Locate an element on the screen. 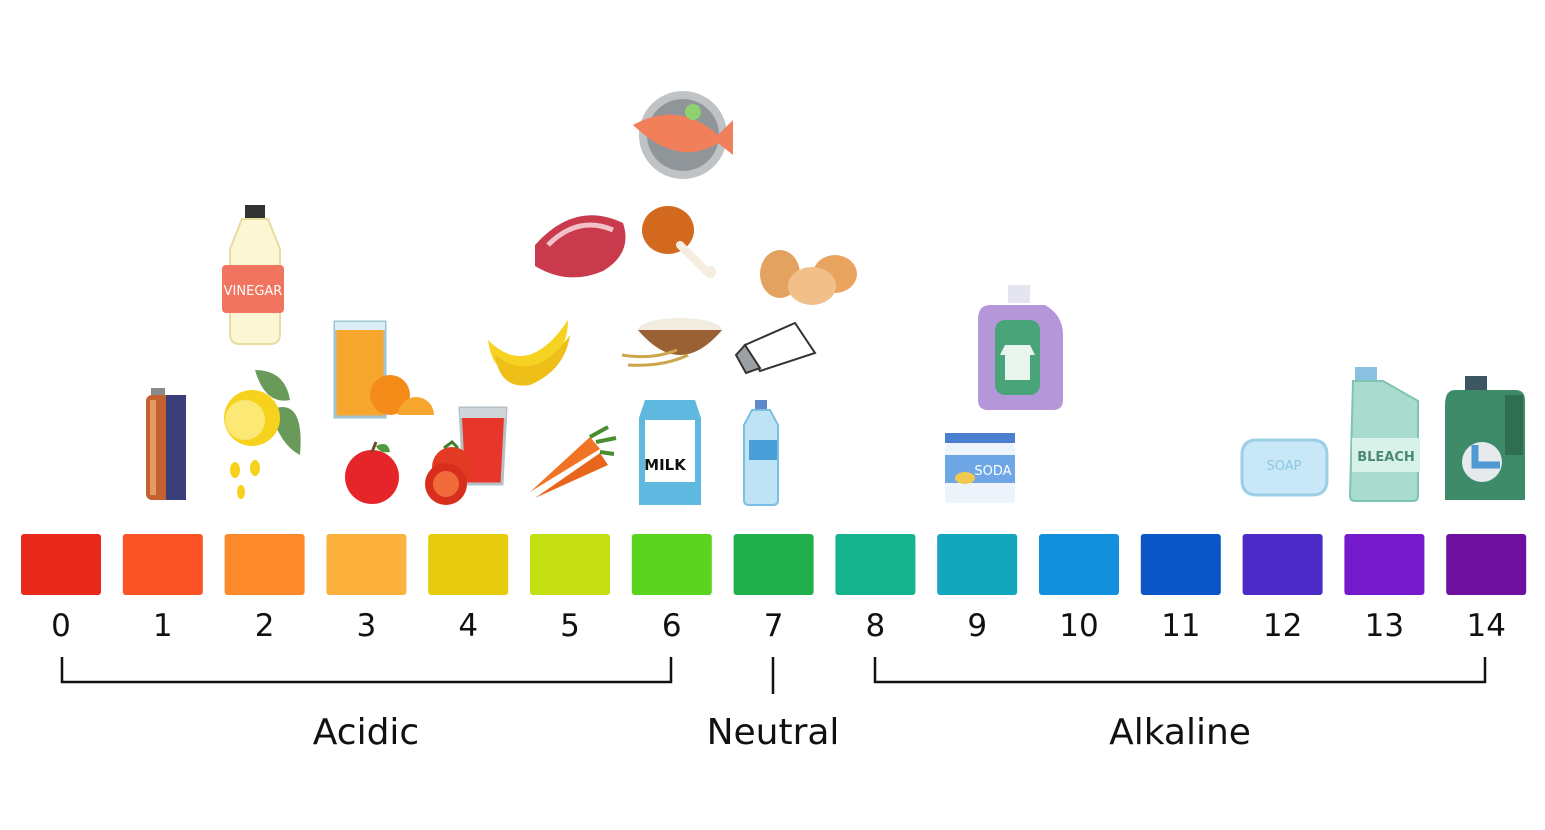 This screenshot has width=1545, height=830. tomatoes-icon is located at coordinates (448, 472).